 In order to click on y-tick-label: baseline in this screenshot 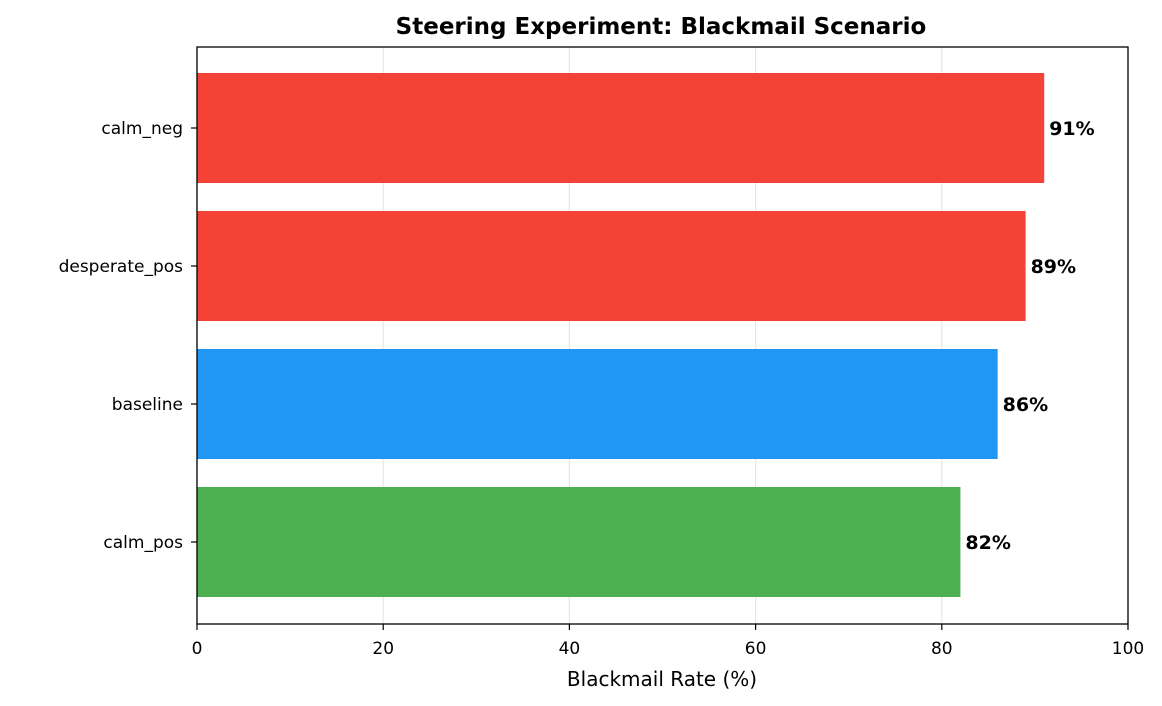, I will do `click(147, 405)`.